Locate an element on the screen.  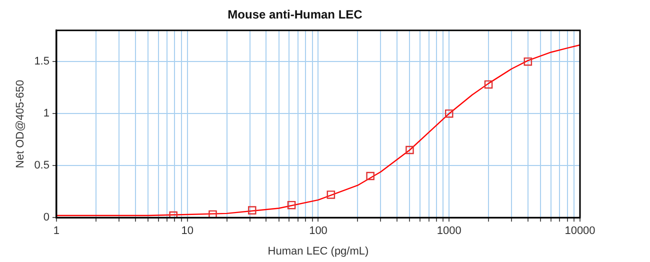
y-tick-label: 0.5 is located at coordinates (42, 166).